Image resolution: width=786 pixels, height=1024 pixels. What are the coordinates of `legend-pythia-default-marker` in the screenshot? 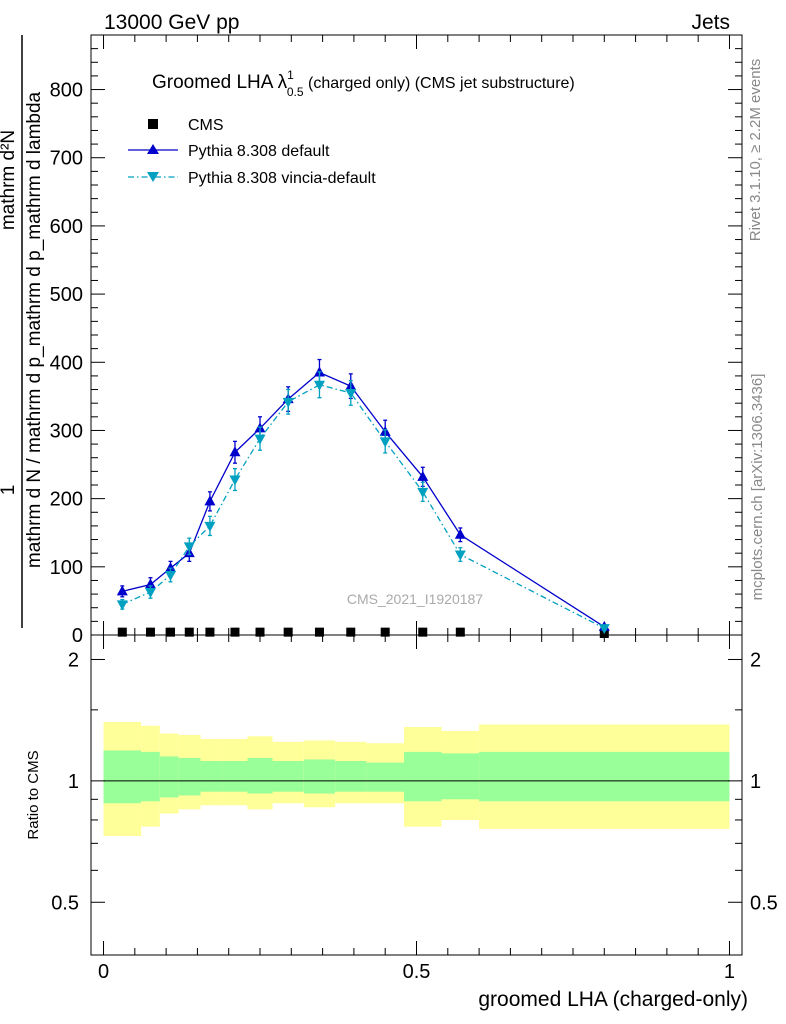 It's located at (153, 149).